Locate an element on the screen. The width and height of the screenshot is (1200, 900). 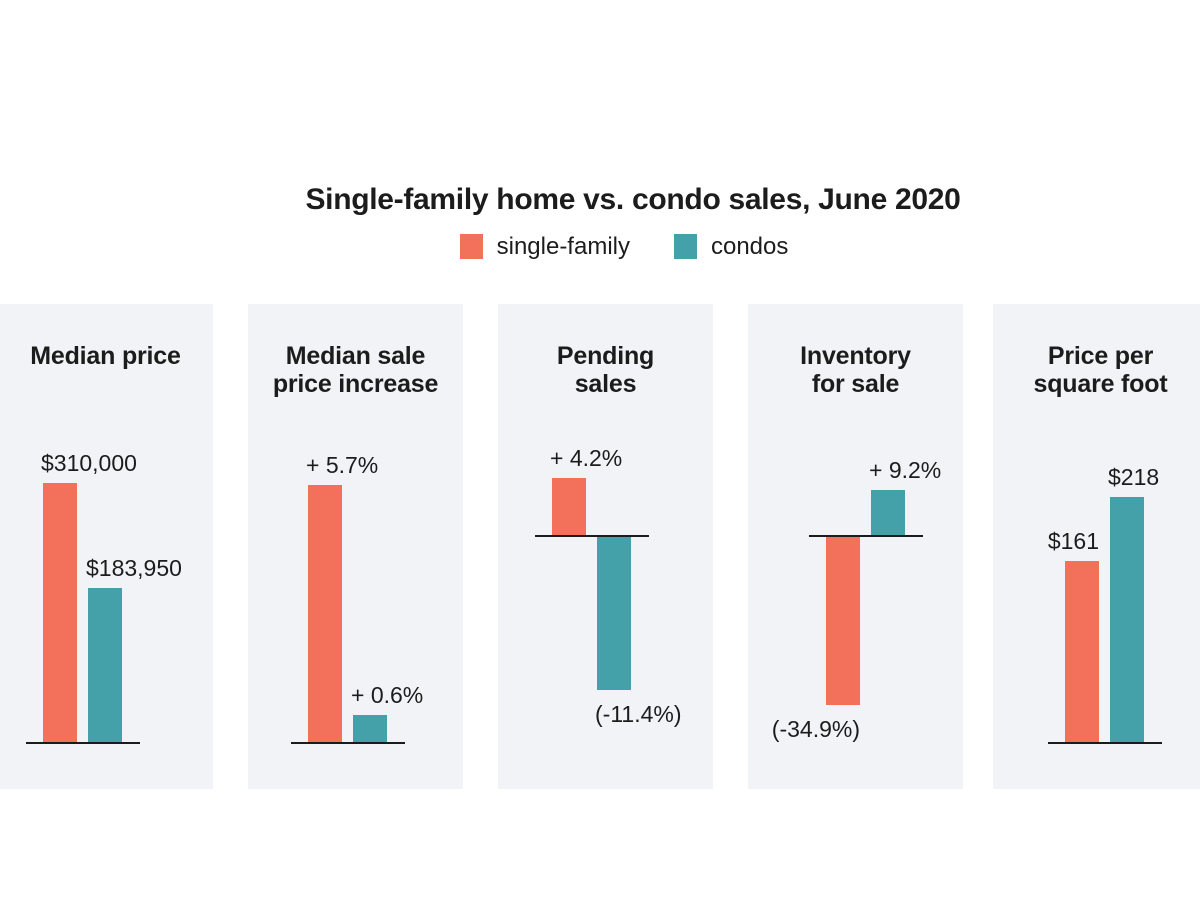
panel-title-line: Price per is located at coordinates (1100, 356).